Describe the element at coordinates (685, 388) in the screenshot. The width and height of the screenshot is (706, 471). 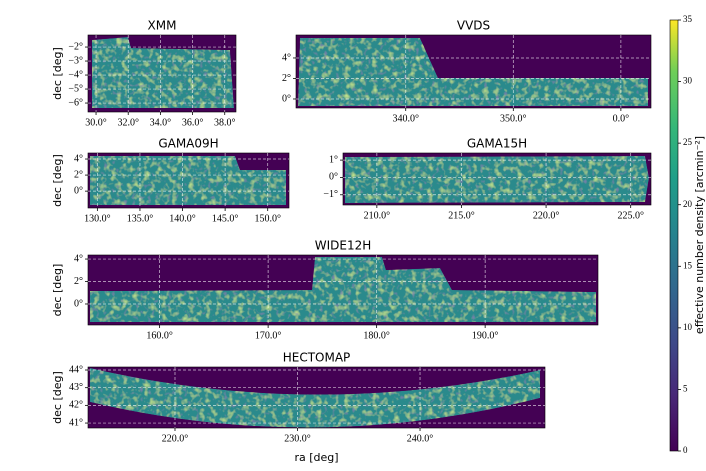
I see `colorbar-tick-label: 5` at that location.